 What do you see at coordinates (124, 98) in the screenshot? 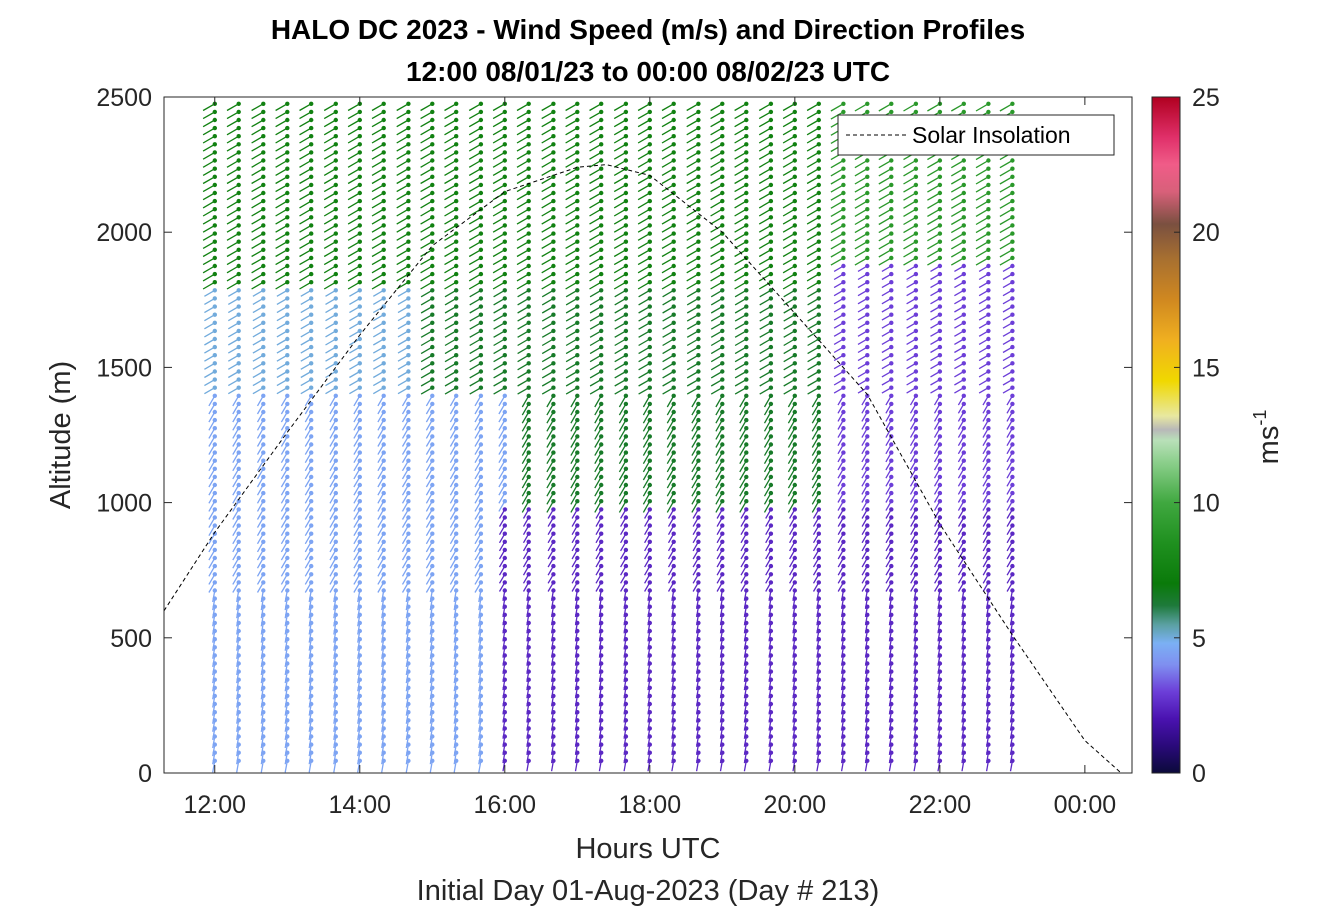
I see `y-tick-label-5: 2500` at bounding box center [124, 98].